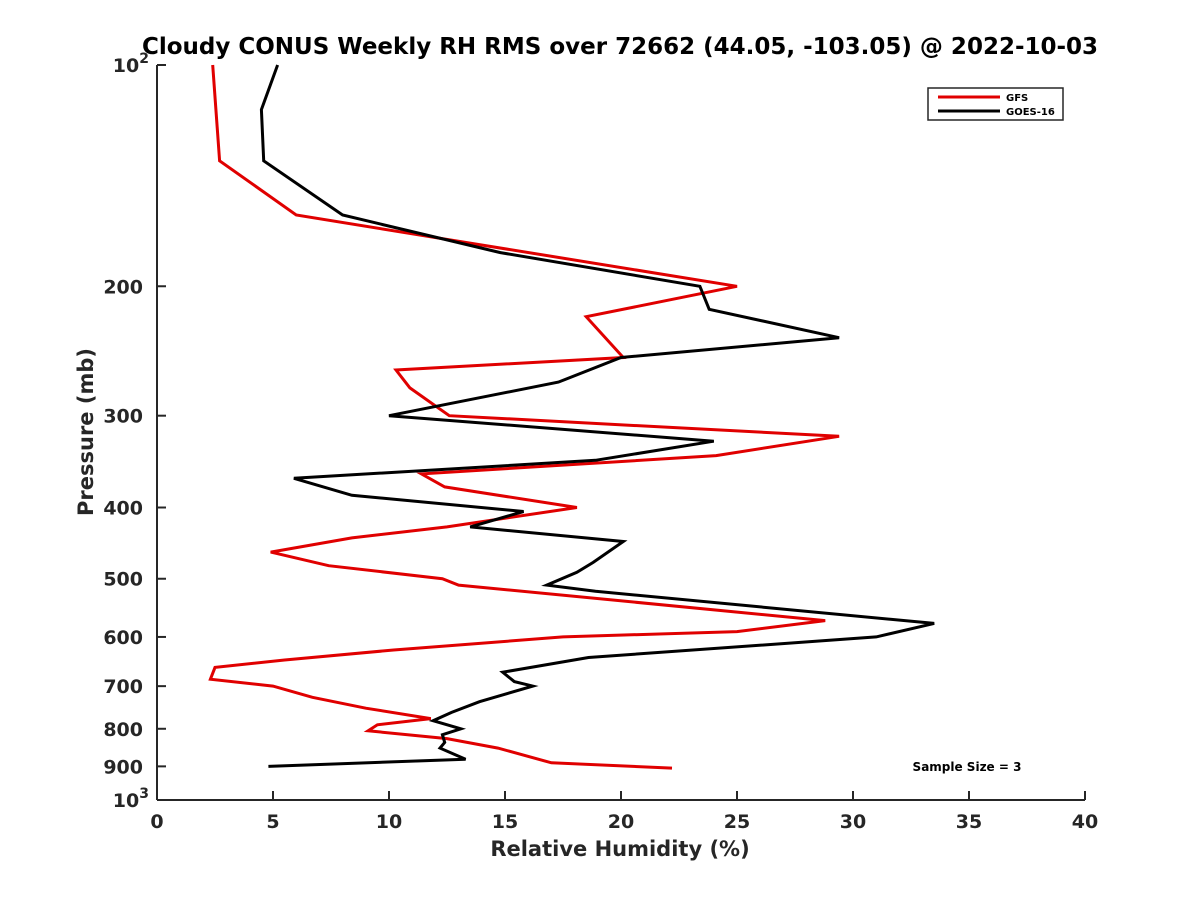  Describe the element at coordinates (123, 509) in the screenshot. I see `y-tick-label: 400` at that location.